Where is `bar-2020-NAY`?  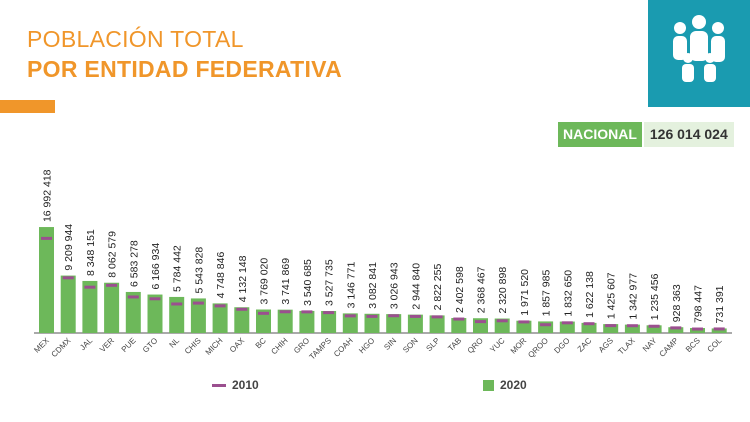 bar-2020-NAY is located at coordinates (654, 329).